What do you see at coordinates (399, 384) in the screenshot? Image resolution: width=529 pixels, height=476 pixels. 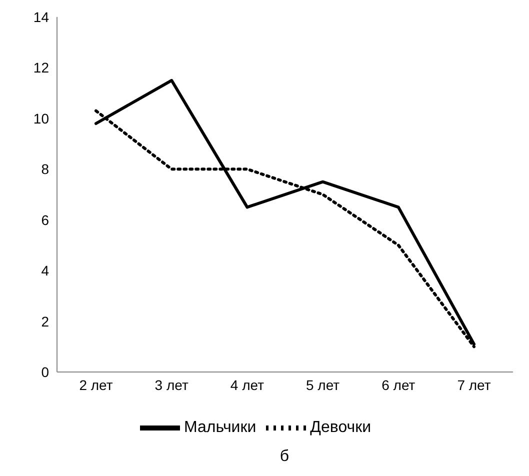 I see `x-tick-label: 6 лет` at bounding box center [399, 384].